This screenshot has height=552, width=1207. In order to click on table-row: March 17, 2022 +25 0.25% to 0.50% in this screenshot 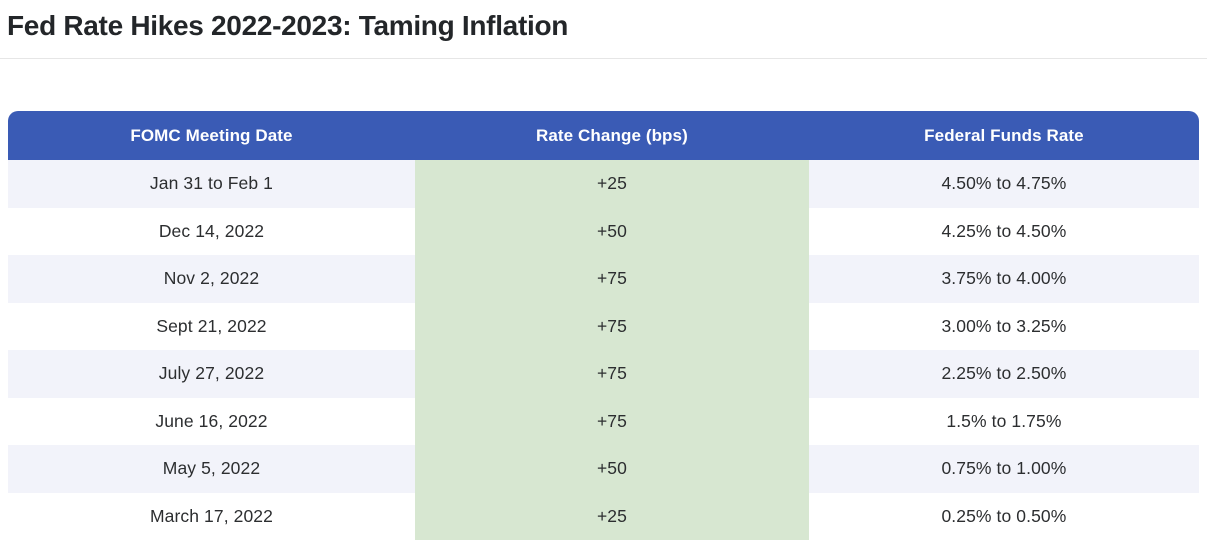, I will do `click(603, 516)`.